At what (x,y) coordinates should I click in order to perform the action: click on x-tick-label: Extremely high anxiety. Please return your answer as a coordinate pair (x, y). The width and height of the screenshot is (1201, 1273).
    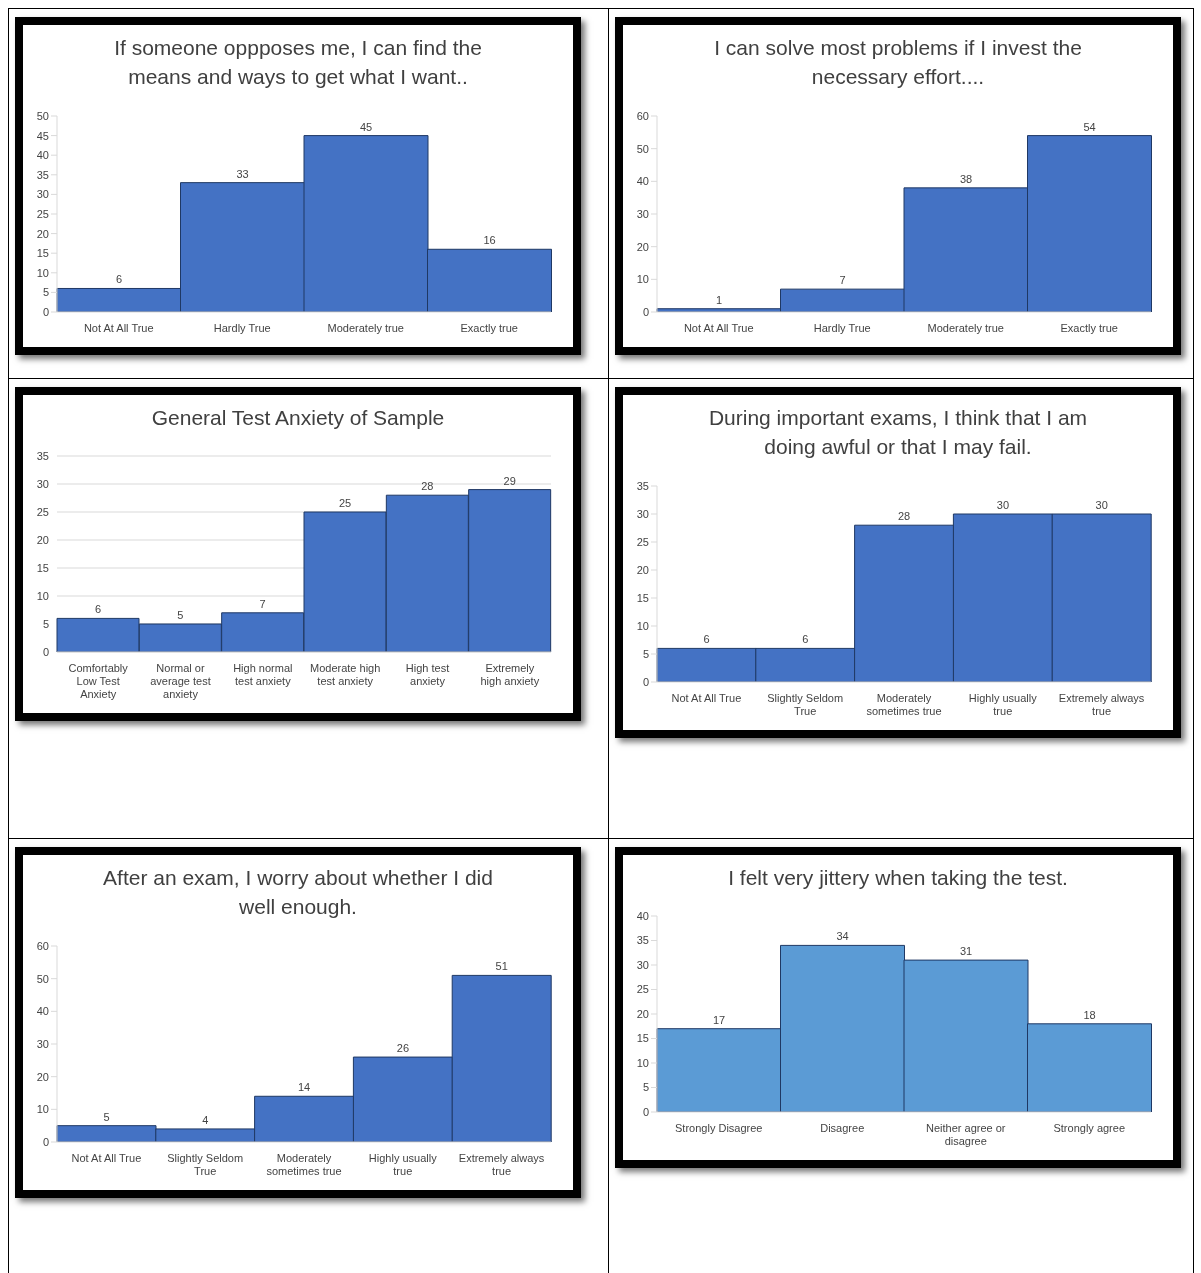
    Looking at the image, I should click on (510, 675).